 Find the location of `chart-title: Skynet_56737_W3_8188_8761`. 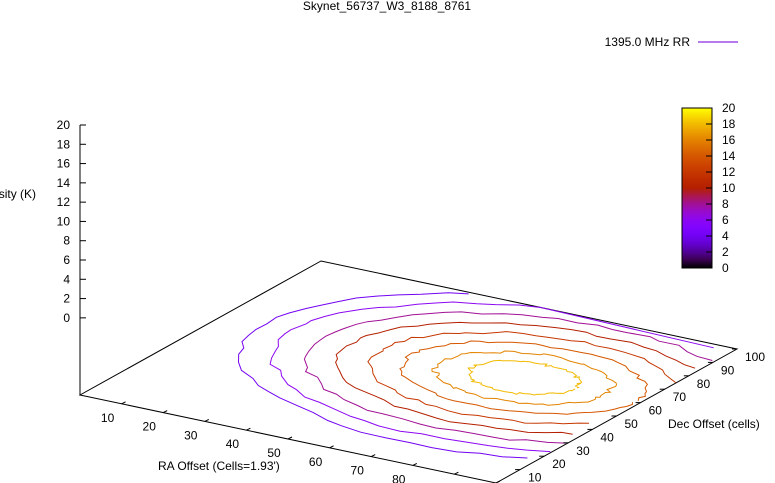

chart-title: Skynet_56737_W3_8188_8761 is located at coordinates (387, 6).